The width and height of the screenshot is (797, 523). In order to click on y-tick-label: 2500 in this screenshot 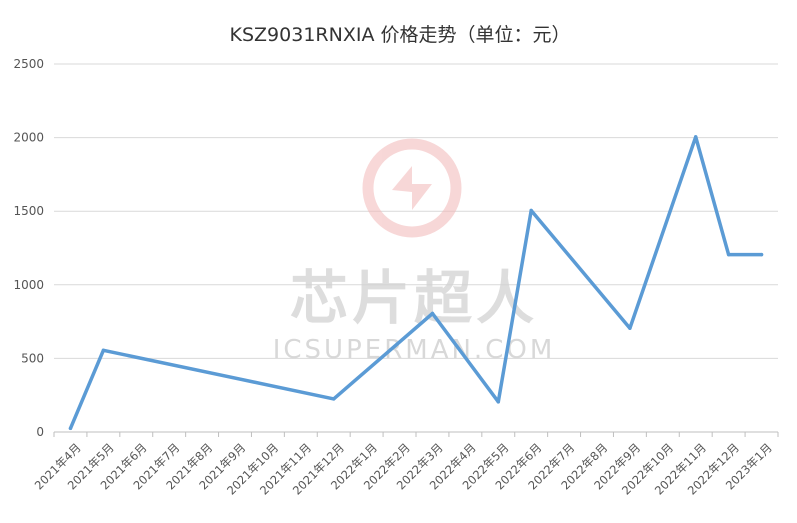, I will do `click(28, 64)`.